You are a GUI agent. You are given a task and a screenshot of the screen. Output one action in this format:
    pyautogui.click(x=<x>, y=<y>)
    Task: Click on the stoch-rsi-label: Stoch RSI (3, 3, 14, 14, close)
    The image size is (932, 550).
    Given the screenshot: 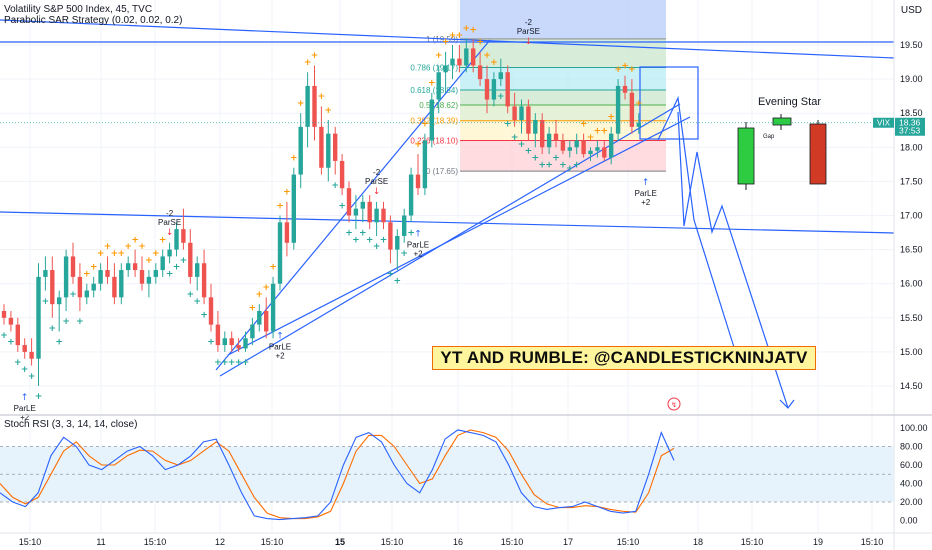 What is the action you would take?
    pyautogui.click(x=71, y=424)
    